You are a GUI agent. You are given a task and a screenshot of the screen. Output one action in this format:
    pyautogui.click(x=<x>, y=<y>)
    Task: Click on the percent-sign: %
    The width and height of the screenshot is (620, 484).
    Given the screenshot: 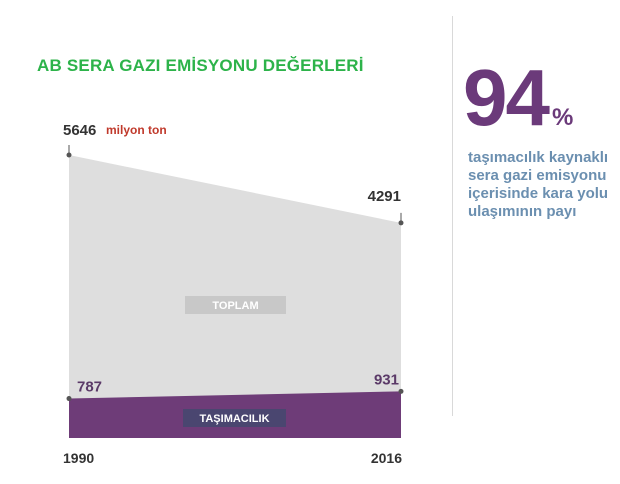 What is the action you would take?
    pyautogui.click(x=562, y=117)
    